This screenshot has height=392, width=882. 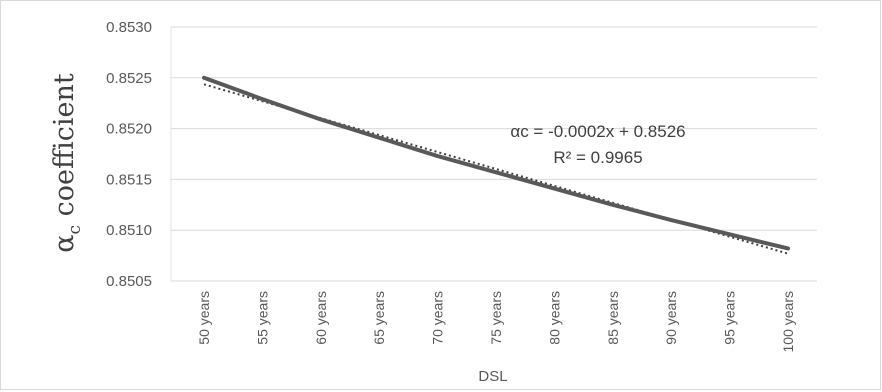 I want to click on y-axis-title: αc coefficient, so click(x=67, y=163).